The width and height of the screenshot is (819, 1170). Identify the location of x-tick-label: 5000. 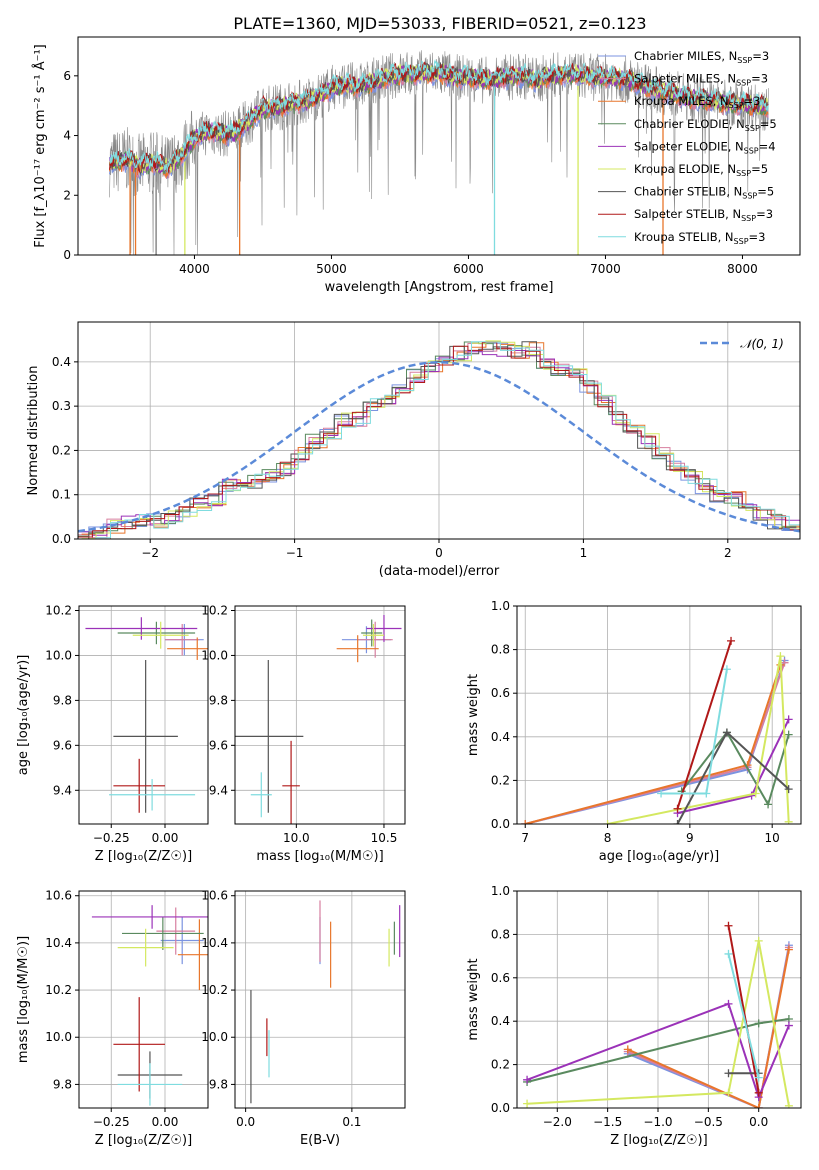
(331, 269).